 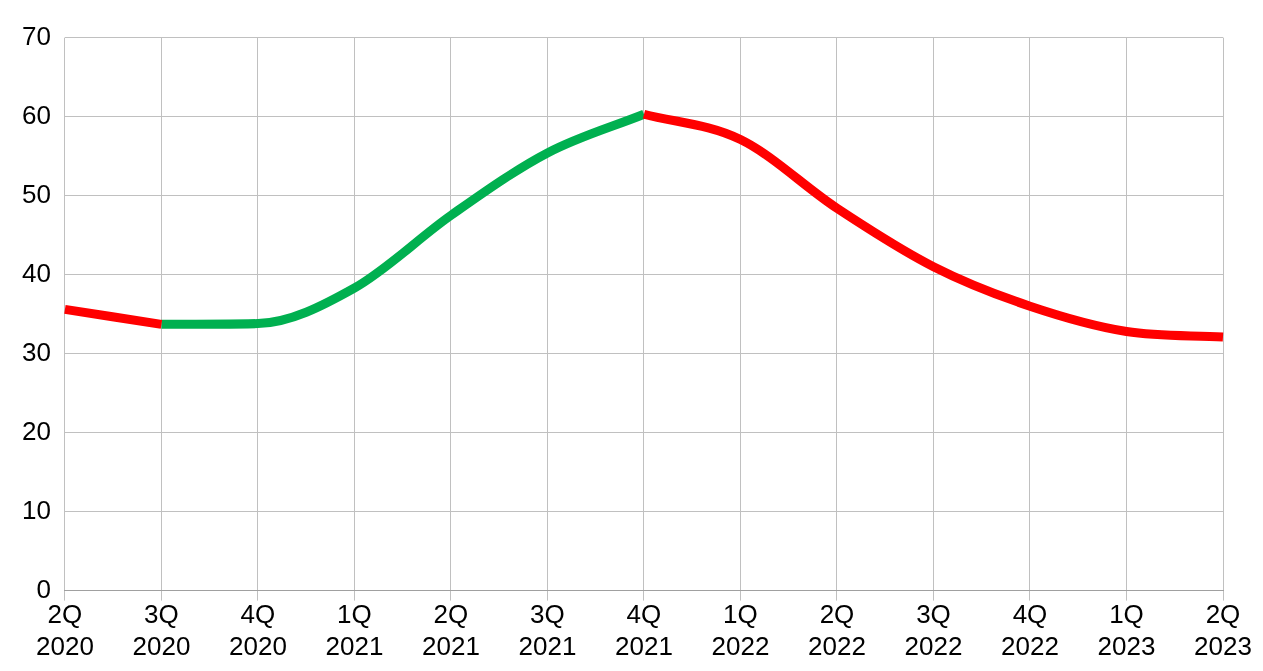 I want to click on x-tick-label: 3Q 2020, so click(x=161, y=630).